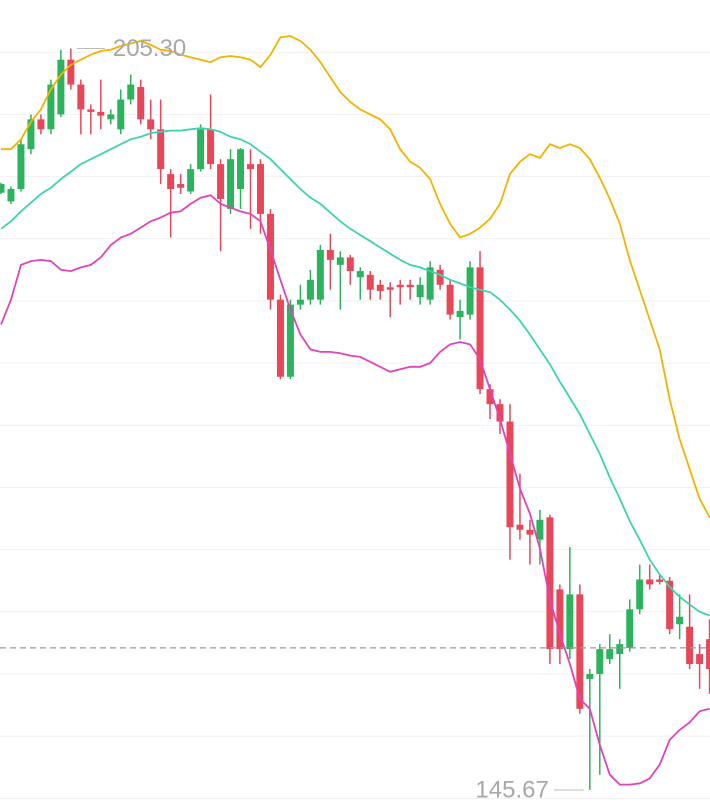 This screenshot has height=812, width=710. Describe the element at coordinates (511, 789) in the screenshot. I see `annotation-label: 145.67` at that location.